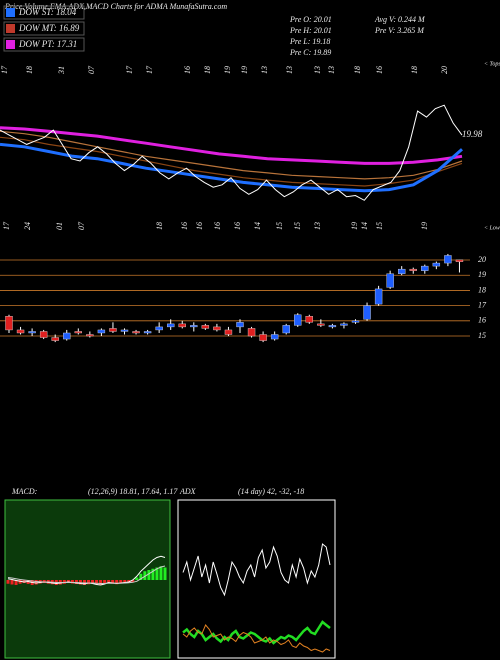  What do you see at coordinates (472, 134) in the screenshot?
I see `last-price-label: 19.98` at bounding box center [472, 134].